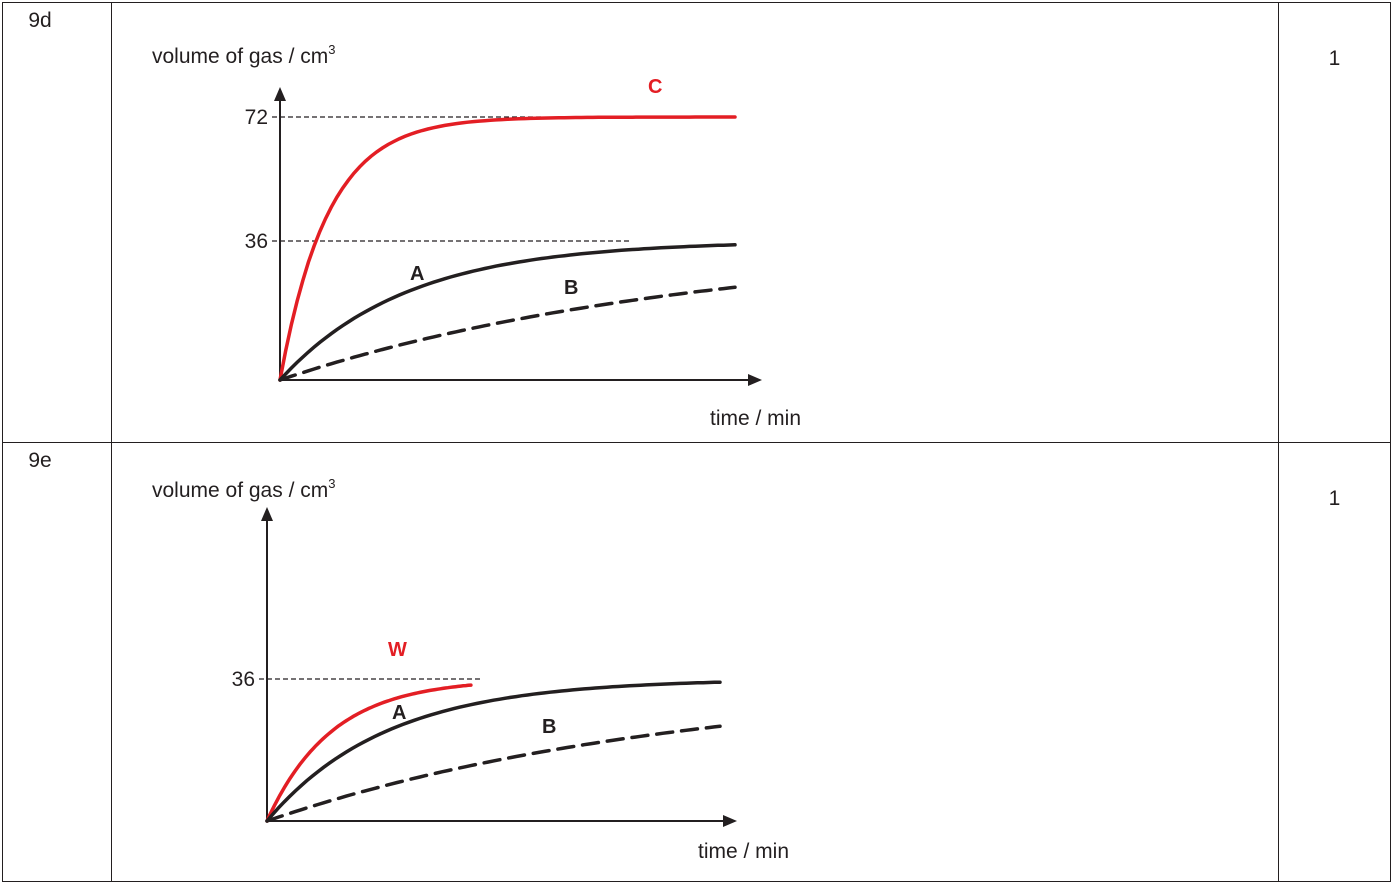 This screenshot has height=886, width=1397. What do you see at coordinates (57, 662) in the screenshot?
I see `question-cell: 9e` at bounding box center [57, 662].